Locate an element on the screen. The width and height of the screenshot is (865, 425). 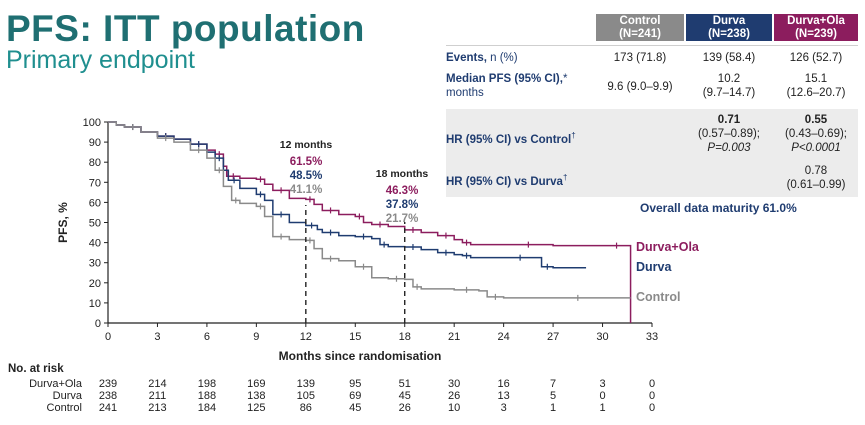
risk-count: 214 is located at coordinates (157, 384).